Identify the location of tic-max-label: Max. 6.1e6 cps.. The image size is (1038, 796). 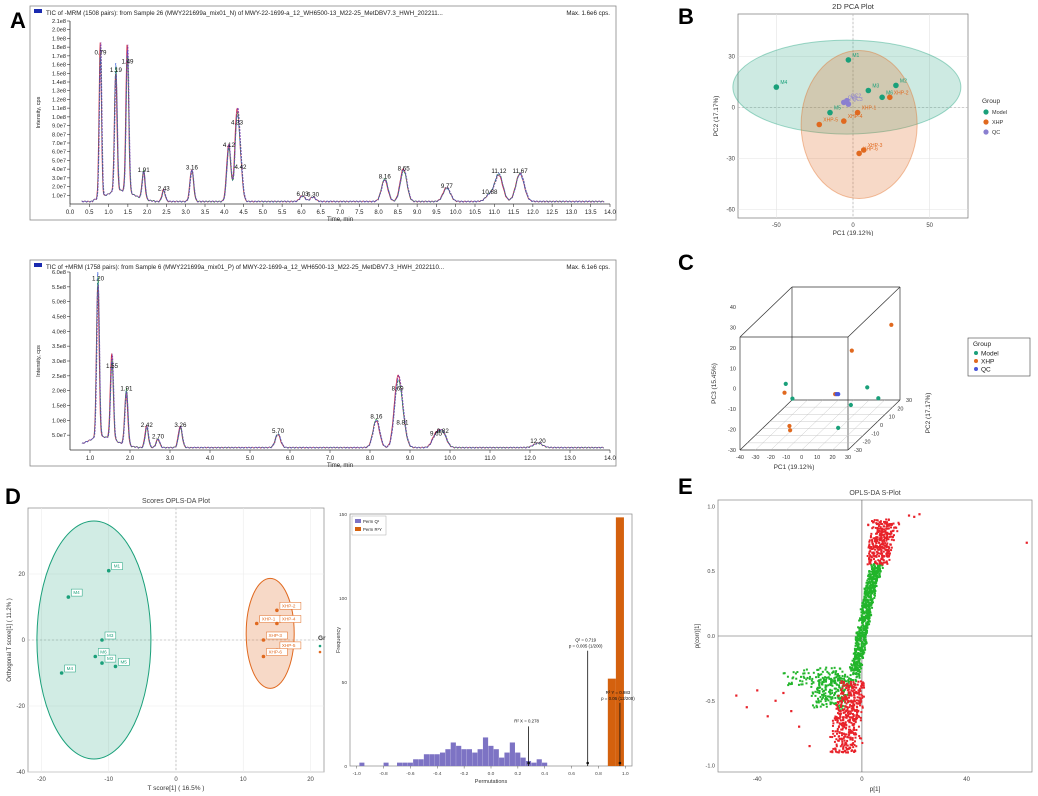
(588, 267).